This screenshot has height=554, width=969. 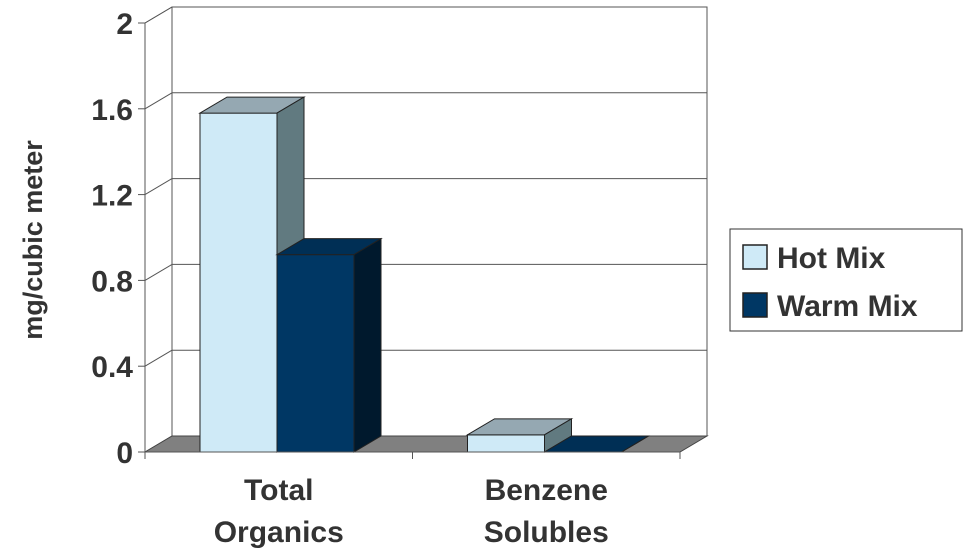 I want to click on x-category-label: Organics, so click(x=279, y=532).